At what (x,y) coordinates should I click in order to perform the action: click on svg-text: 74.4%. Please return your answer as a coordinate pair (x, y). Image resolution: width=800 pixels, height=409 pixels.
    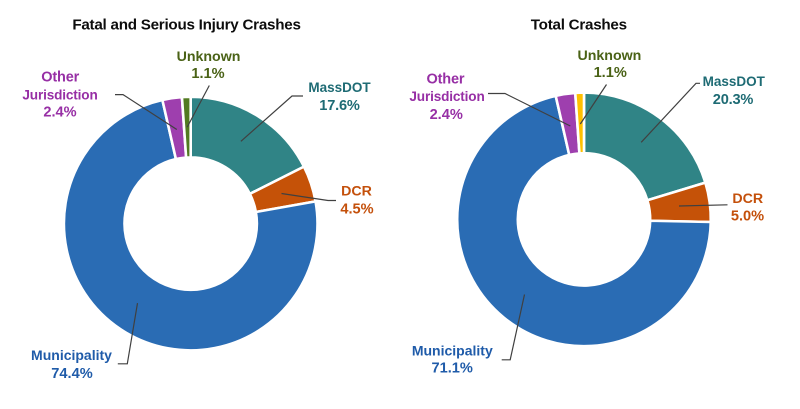
    Looking at the image, I should click on (71, 374).